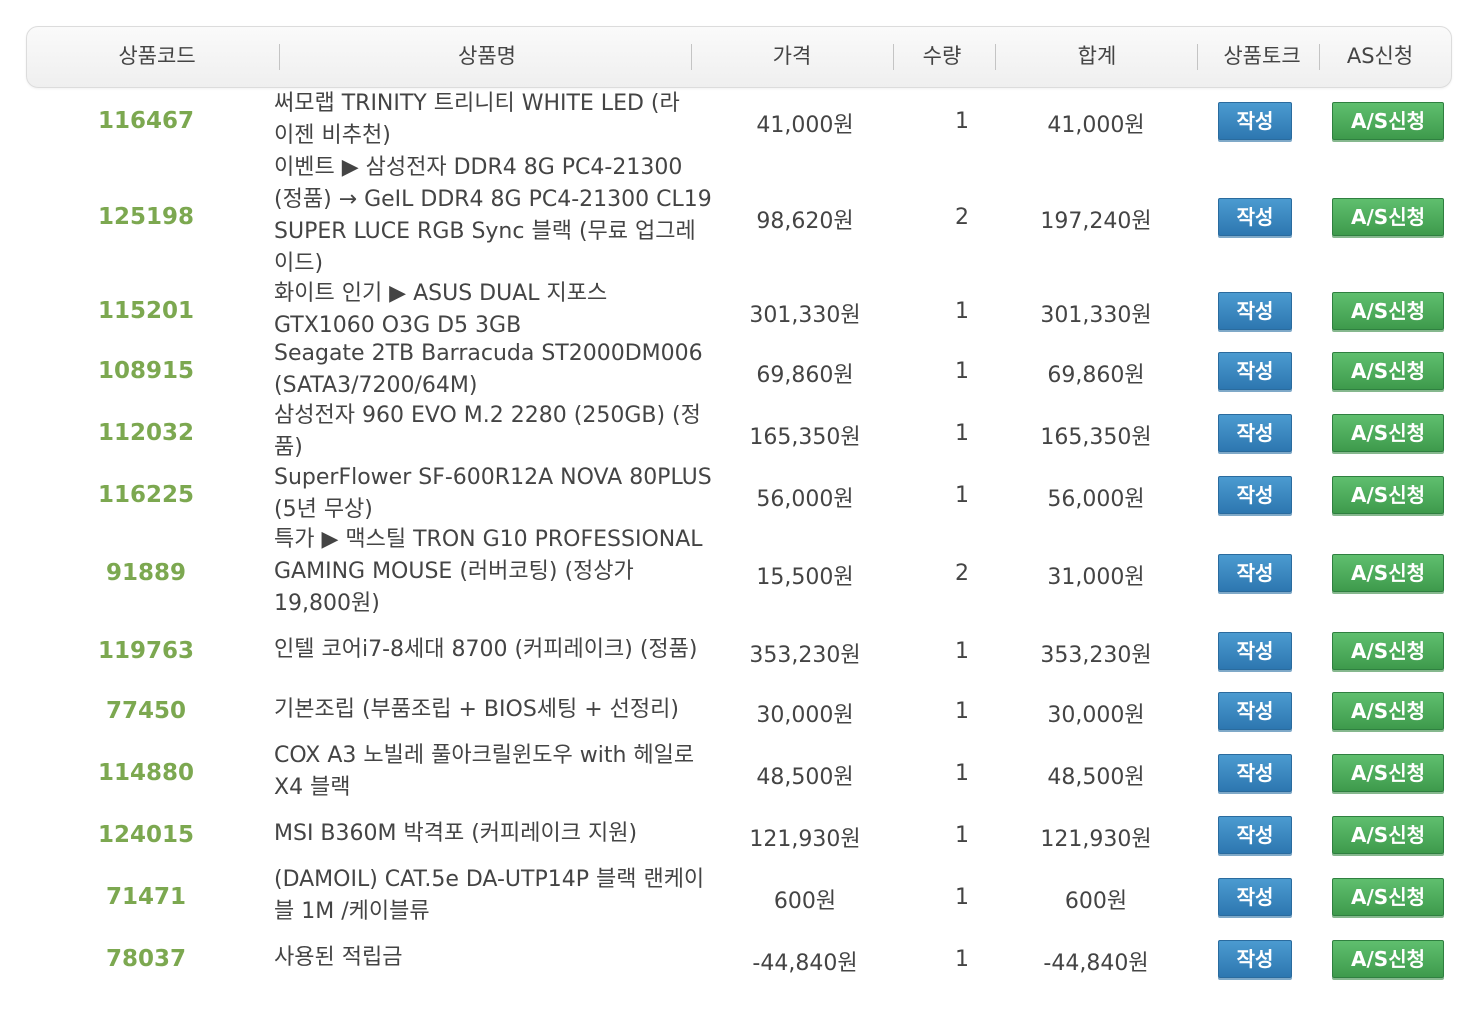  I want to click on unit-price: 41,000원, so click(805, 125).